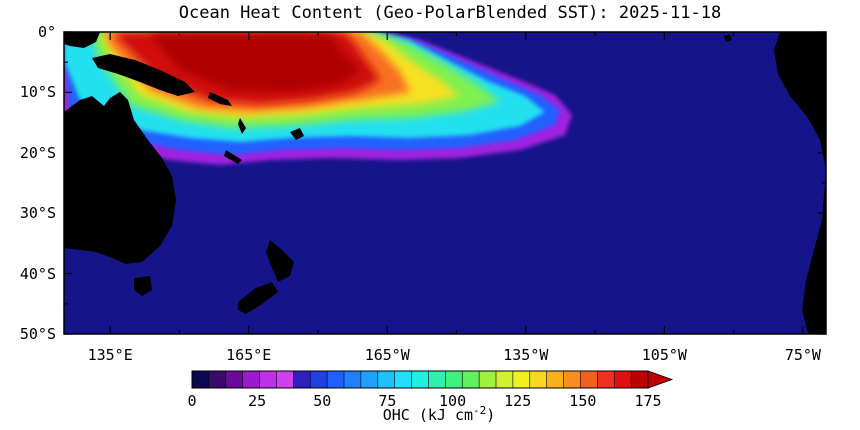  What do you see at coordinates (37, 334) in the screenshot?
I see `lat-label: 50°S` at bounding box center [37, 334].